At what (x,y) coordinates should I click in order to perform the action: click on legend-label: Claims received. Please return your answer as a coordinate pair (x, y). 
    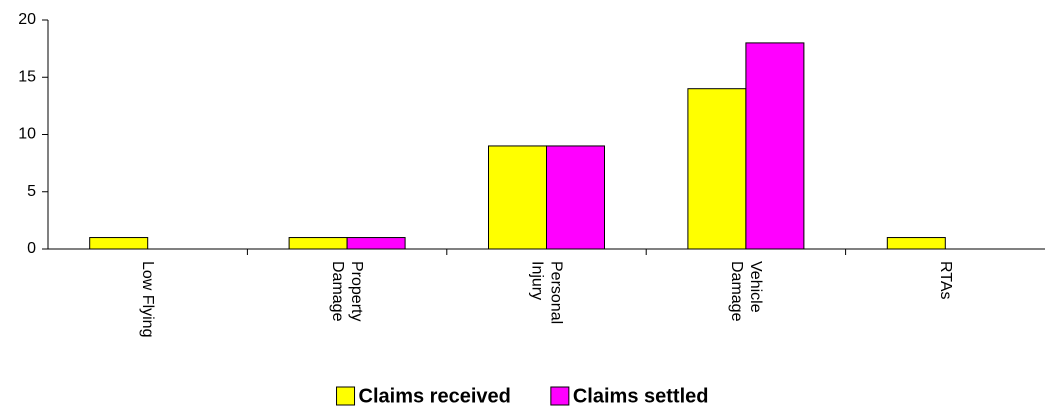
    Looking at the image, I should click on (435, 396).